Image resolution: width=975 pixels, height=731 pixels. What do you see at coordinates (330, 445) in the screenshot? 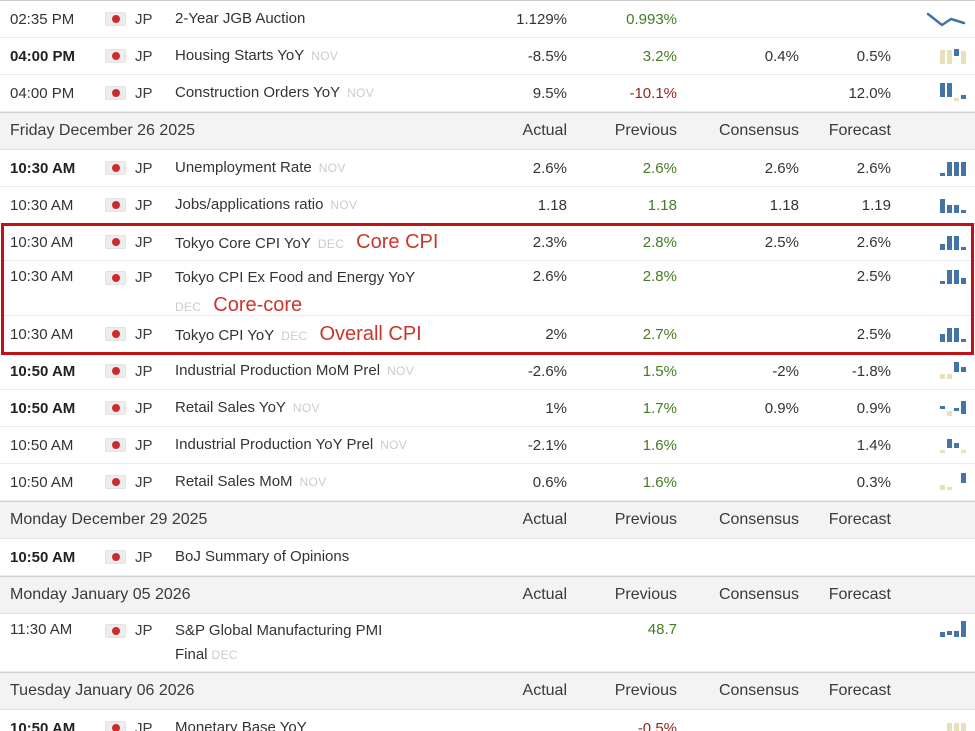
I see `event-name: Industrial Production YoY Prel NOV` at bounding box center [330, 445].